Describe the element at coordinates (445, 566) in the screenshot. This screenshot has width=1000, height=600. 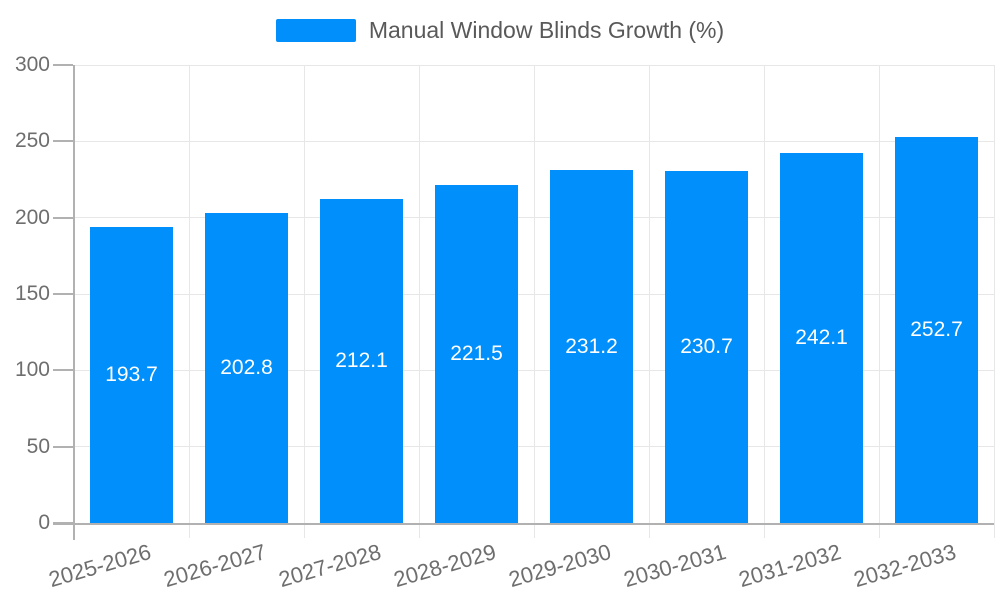
I see `x-tick-label: 2028-2029` at that location.